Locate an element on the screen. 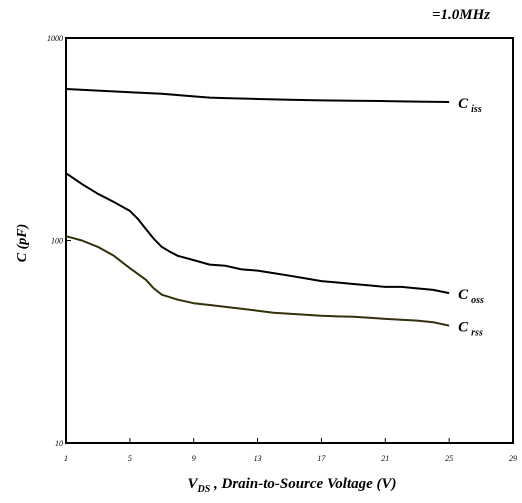  x-axis-title-rest: , Drain-to-Source Voltage (V) is located at coordinates (303, 484).